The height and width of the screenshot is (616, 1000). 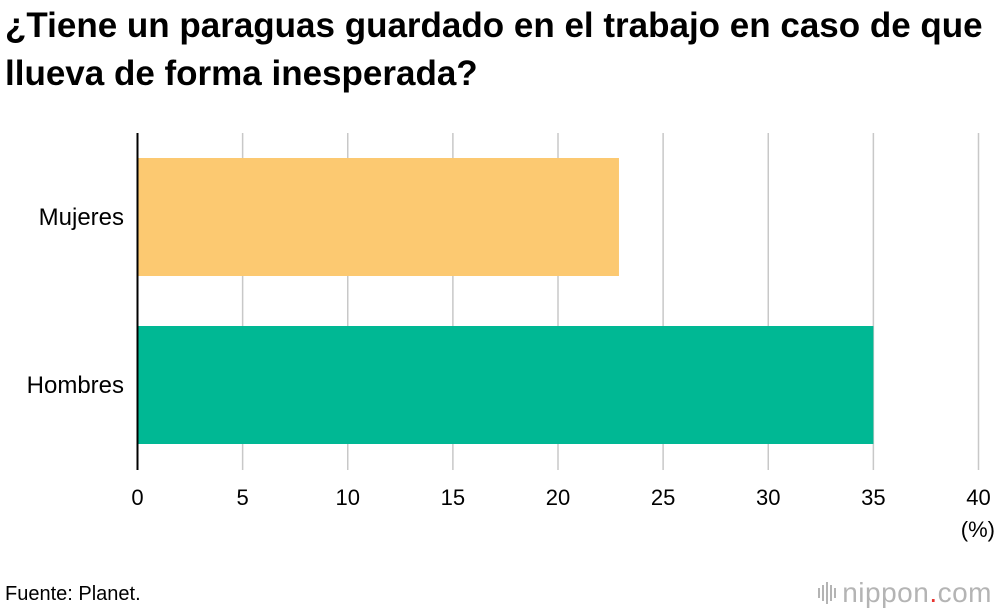 I want to click on x-axis-unit: (%), so click(x=978, y=529).